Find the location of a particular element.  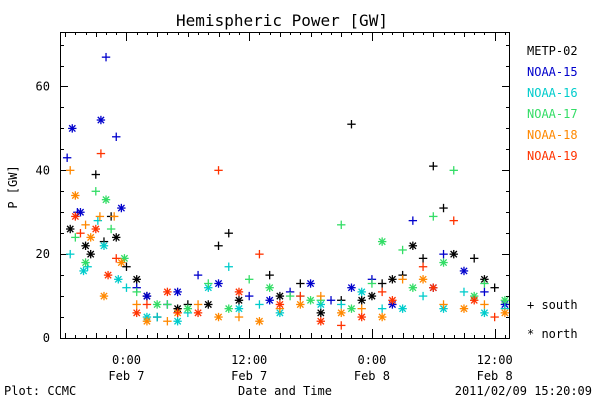

y-tick-label: 60 is located at coordinates (43, 86).